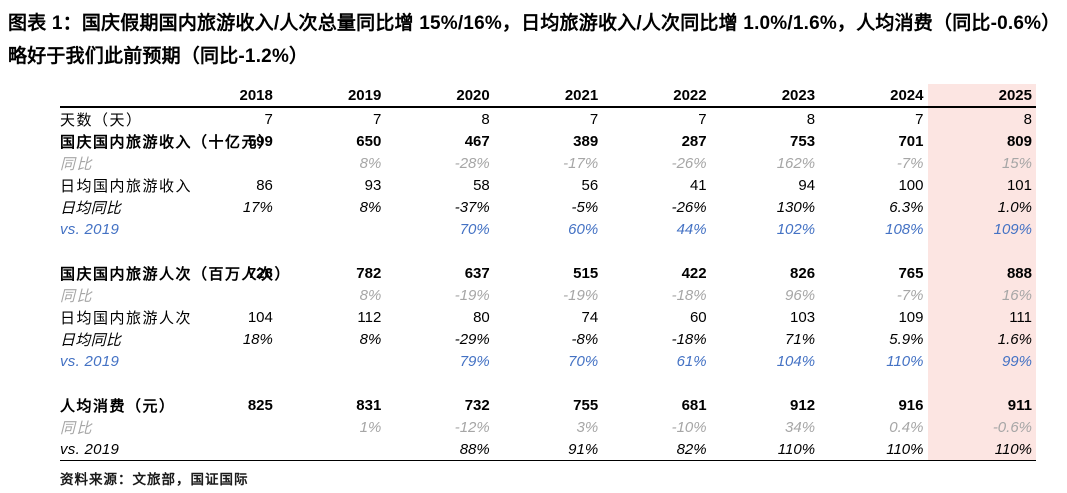  I want to click on data-cell: 1.0%, so click(981, 207).